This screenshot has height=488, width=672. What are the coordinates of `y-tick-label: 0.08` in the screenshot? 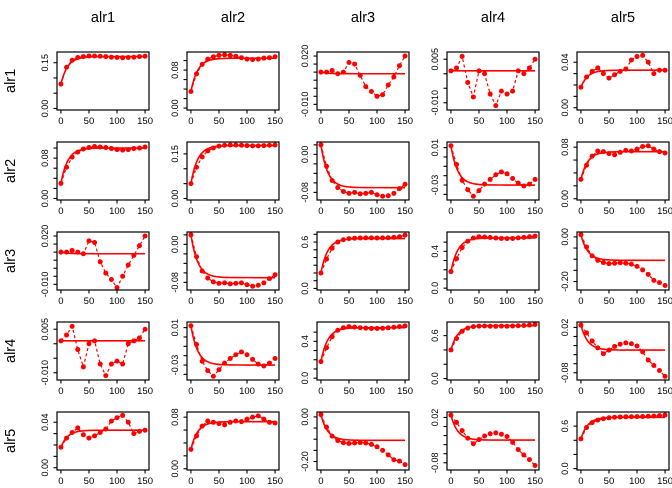 It's located at (175, 70).